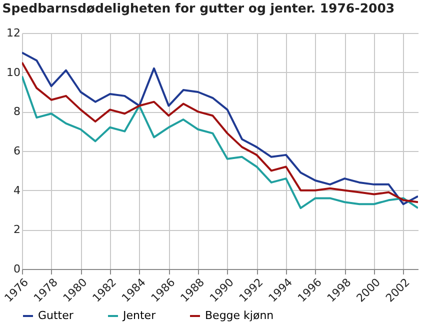 Image resolution: width=422 pixels, height=324 pixels. What do you see at coordinates (17, 269) in the screenshot?
I see `y-tick-label: 0` at bounding box center [17, 269].